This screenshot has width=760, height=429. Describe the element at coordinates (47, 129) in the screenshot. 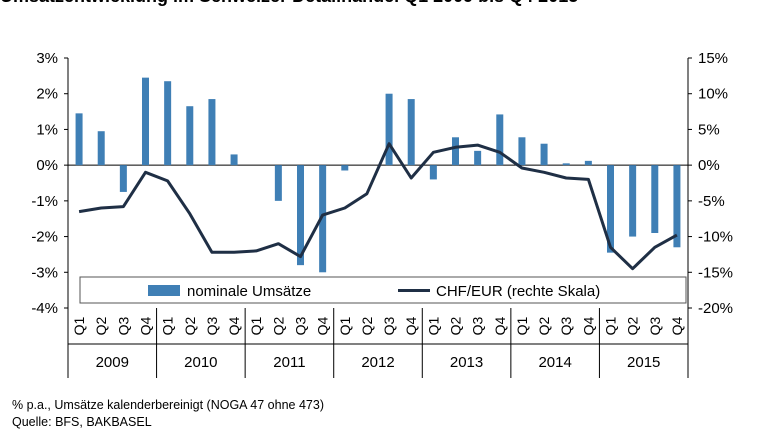

I see `left-tick-label: 1%` at that location.